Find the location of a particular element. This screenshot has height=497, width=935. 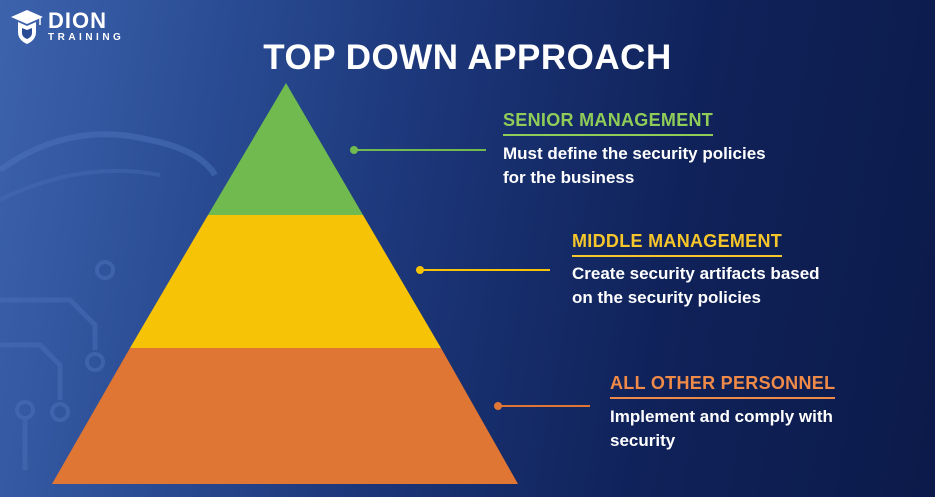

connector-dot-personnel is located at coordinates (498, 406).